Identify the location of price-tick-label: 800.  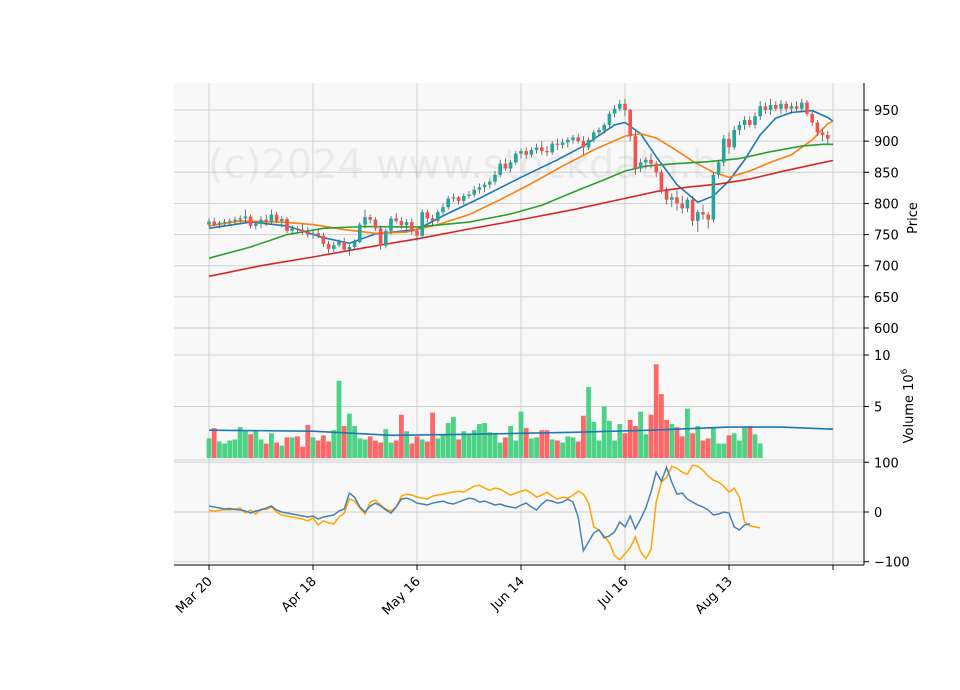
(886, 204).